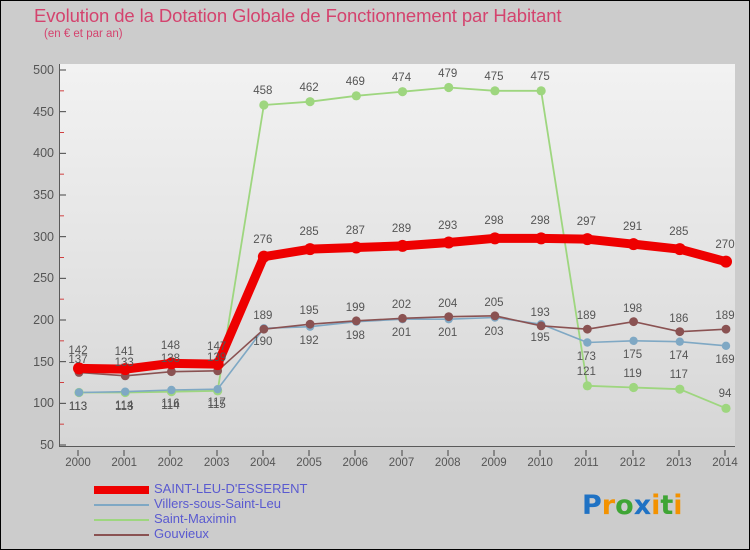  What do you see at coordinates (259, 534) in the screenshot?
I see `legend-item: Gouvieux` at bounding box center [259, 534].